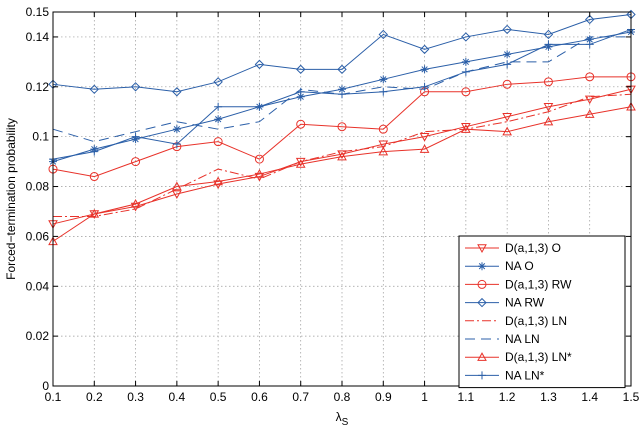  I want to click on legend-label: D(a,1,3) LN, so click(536, 321).